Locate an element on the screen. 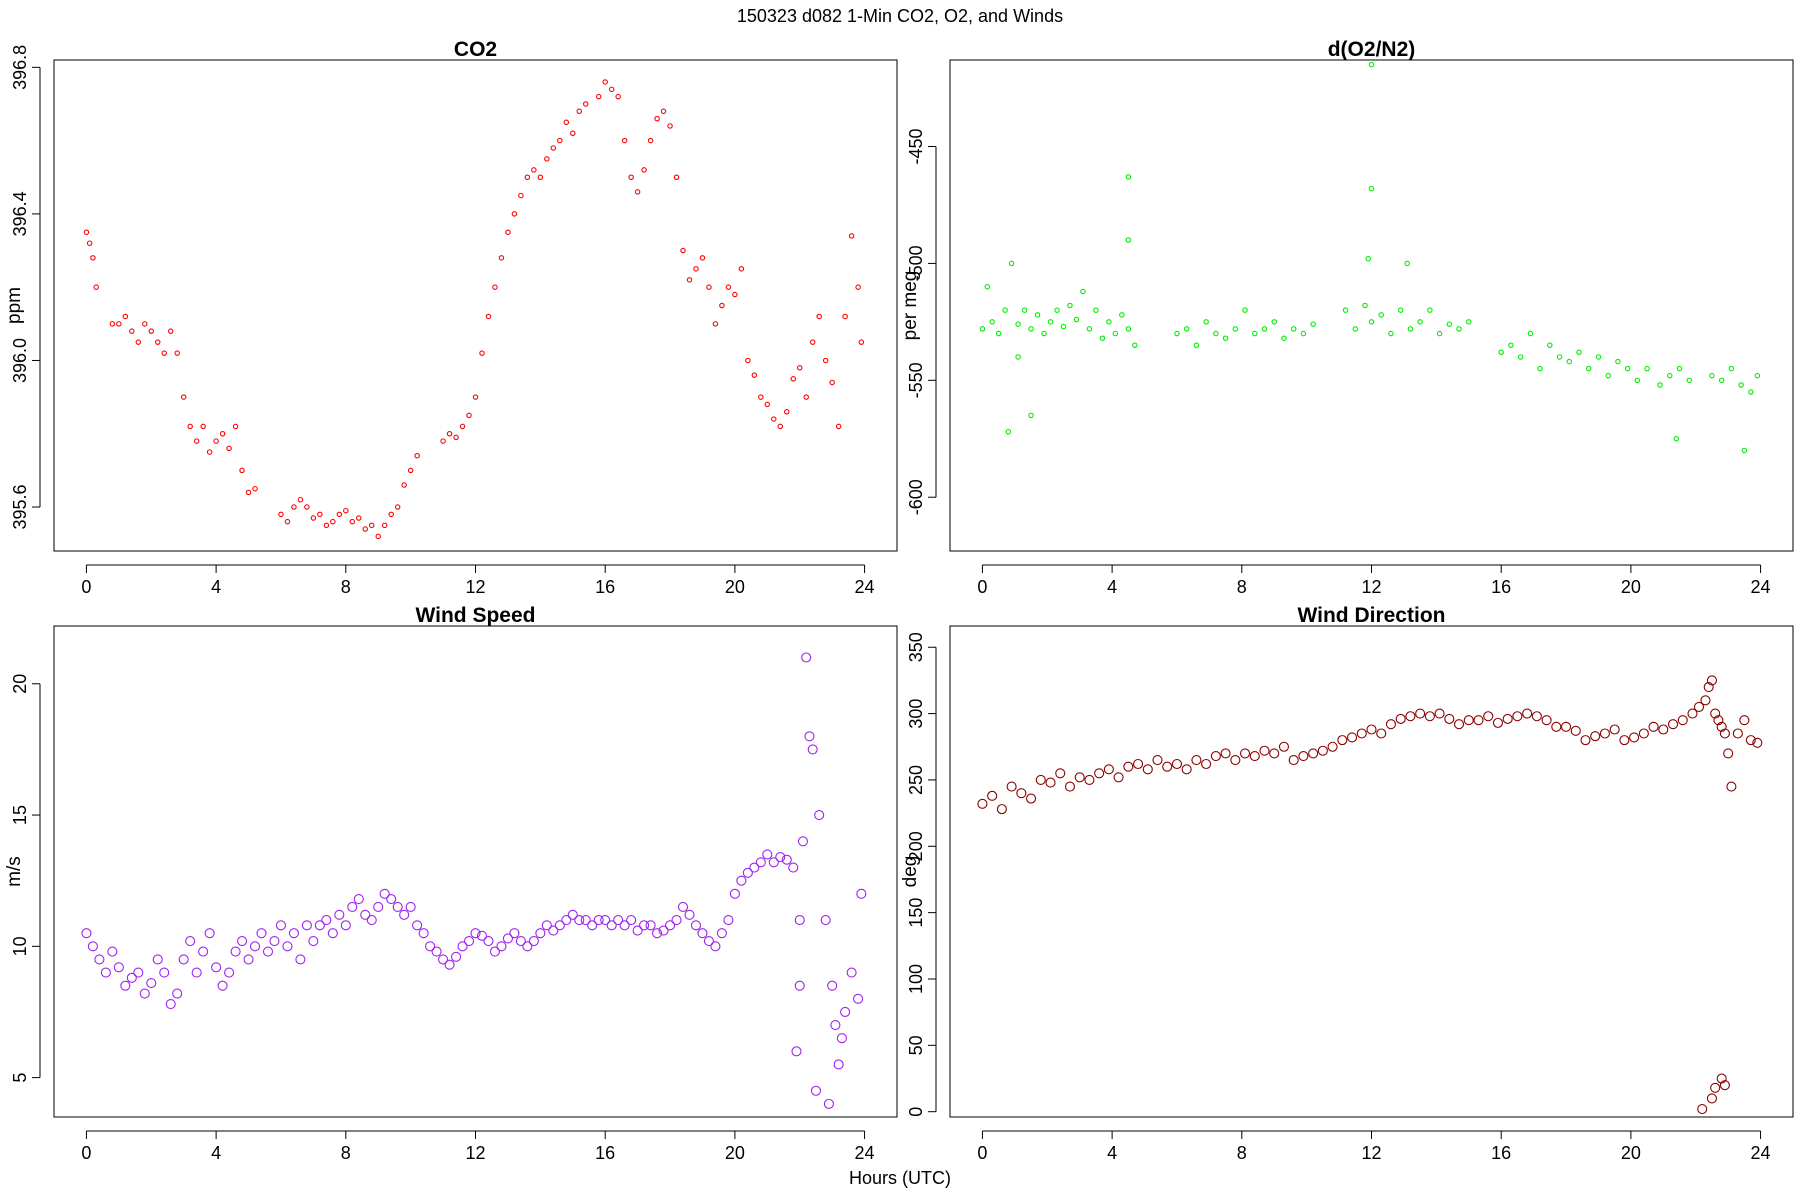 This screenshot has width=1800, height=1200. wind-direction-x-tick-label: 16 is located at coordinates (1501, 1153).